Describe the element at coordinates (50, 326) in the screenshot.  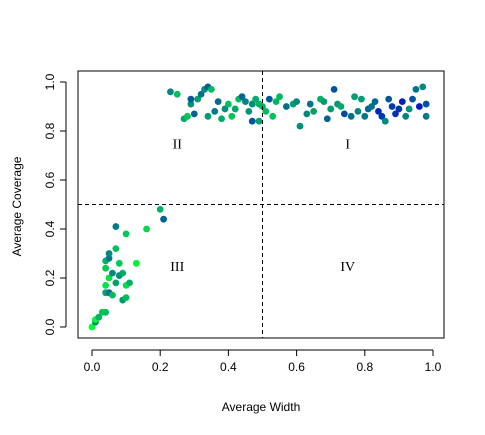
I see `y-tick-label: 0.0` at that location.